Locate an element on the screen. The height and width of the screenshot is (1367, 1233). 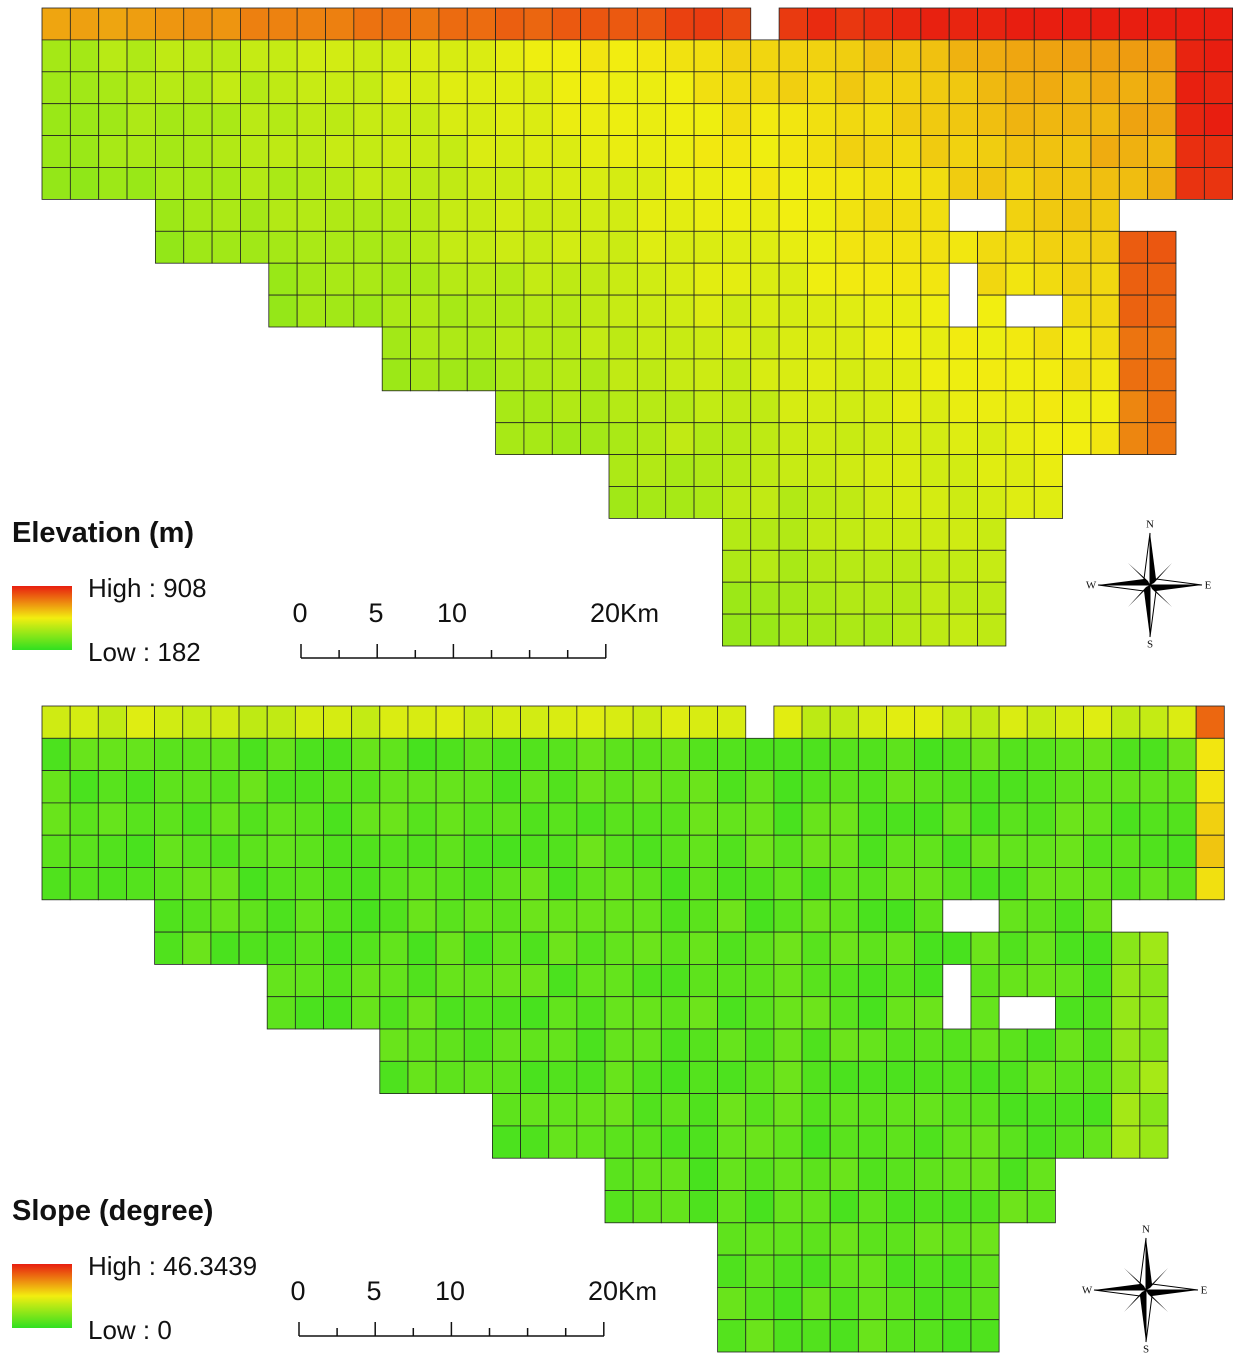
legend-ramp is located at coordinates (42, 1296).